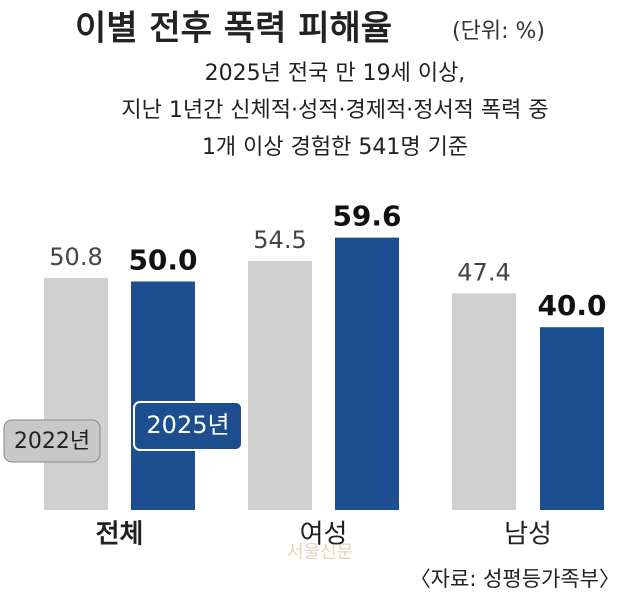 The height and width of the screenshot is (597, 638). I want to click on legend-label: 2025년, so click(187, 425).